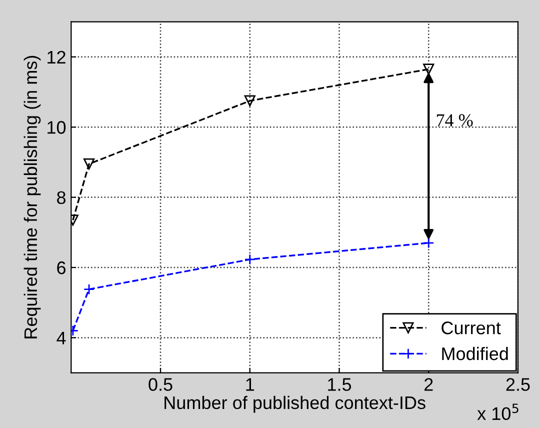 This screenshot has width=539, height=428. Describe the element at coordinates (32, 197) in the screenshot. I see `y-axis-title: Required time for publishing (in ms)` at that location.